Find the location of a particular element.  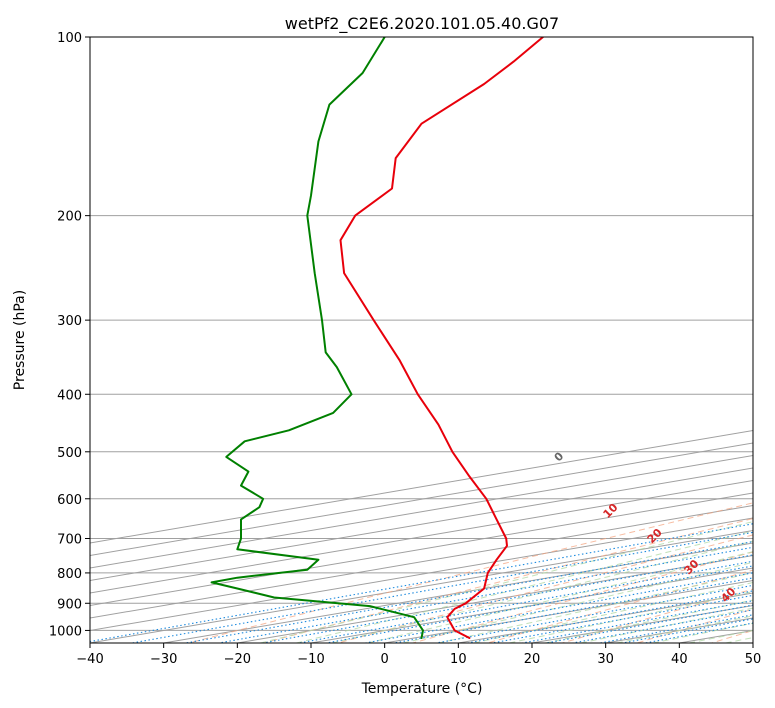

x-tick-label: −20 is located at coordinates (237, 659).